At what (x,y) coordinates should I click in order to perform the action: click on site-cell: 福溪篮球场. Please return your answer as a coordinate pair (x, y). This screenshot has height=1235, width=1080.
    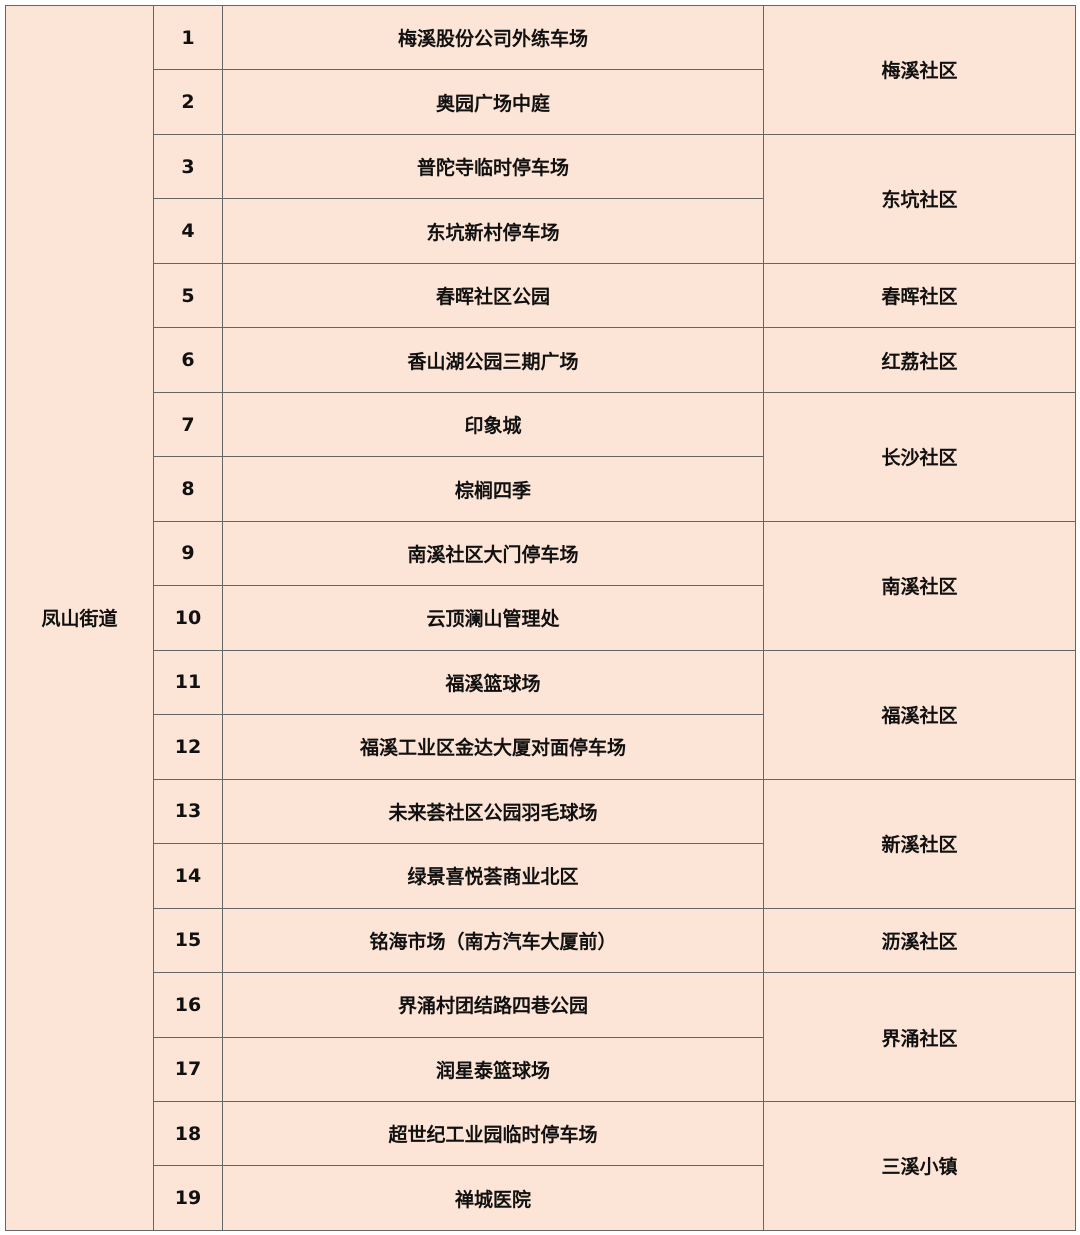
    Looking at the image, I should click on (493, 682).